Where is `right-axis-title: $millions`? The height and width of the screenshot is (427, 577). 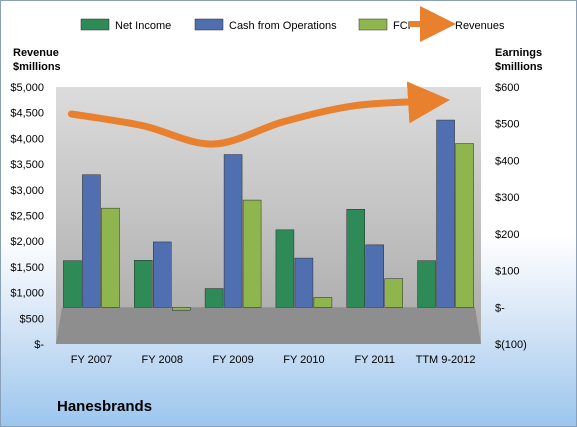
right-axis-title: $millions is located at coordinates (519, 67).